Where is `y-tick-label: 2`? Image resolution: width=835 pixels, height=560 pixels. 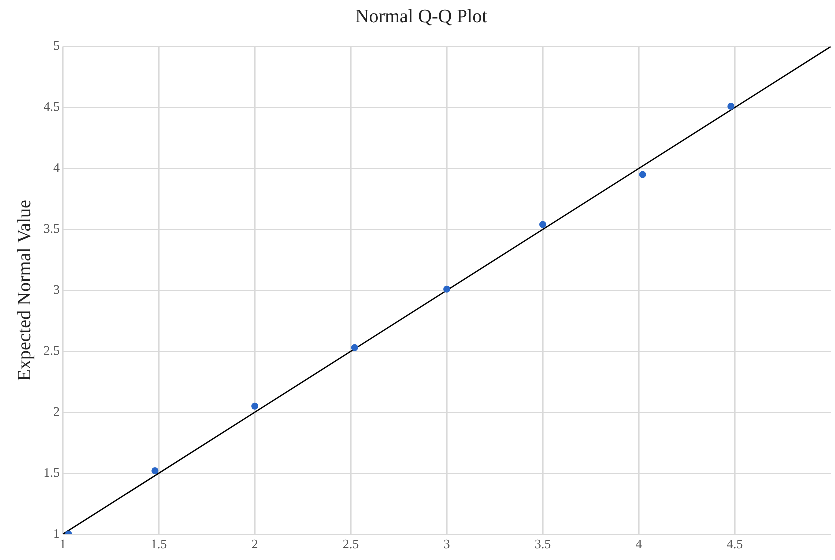
y-tick-label: 2 is located at coordinates (57, 411).